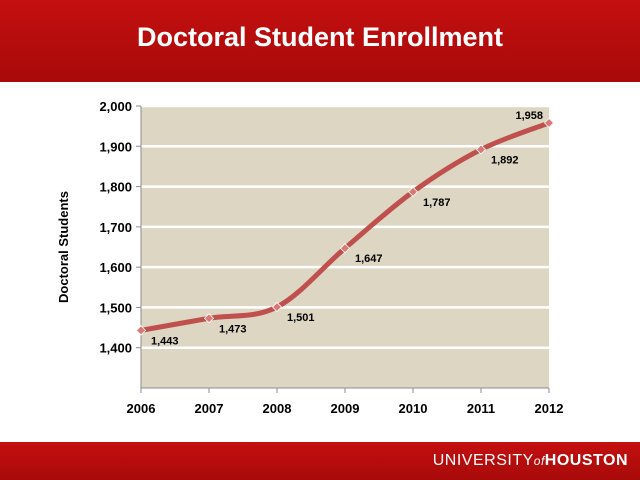 The image size is (640, 480). Describe the element at coordinates (369, 259) in the screenshot. I see `data-label: 1,647` at that location.